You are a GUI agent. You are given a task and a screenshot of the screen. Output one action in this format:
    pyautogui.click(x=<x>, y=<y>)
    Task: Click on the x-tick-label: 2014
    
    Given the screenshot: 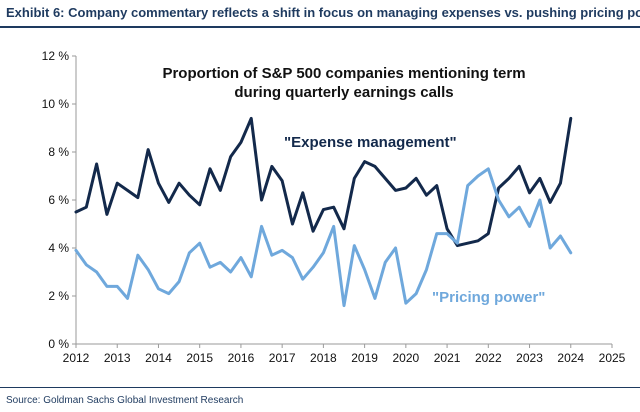 What is the action you would take?
    pyautogui.click(x=158, y=358)
    